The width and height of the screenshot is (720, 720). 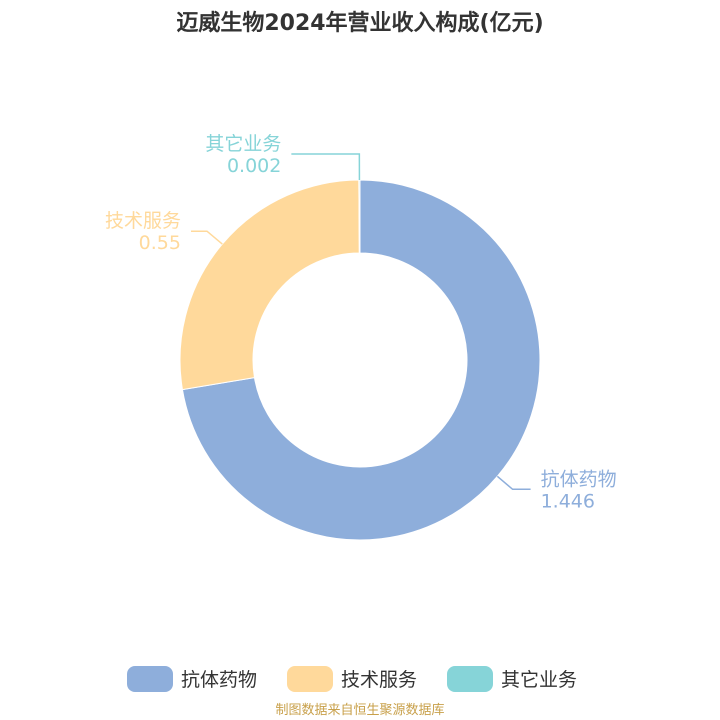 I want to click on legend-item: 技术服务, so click(x=352, y=679).